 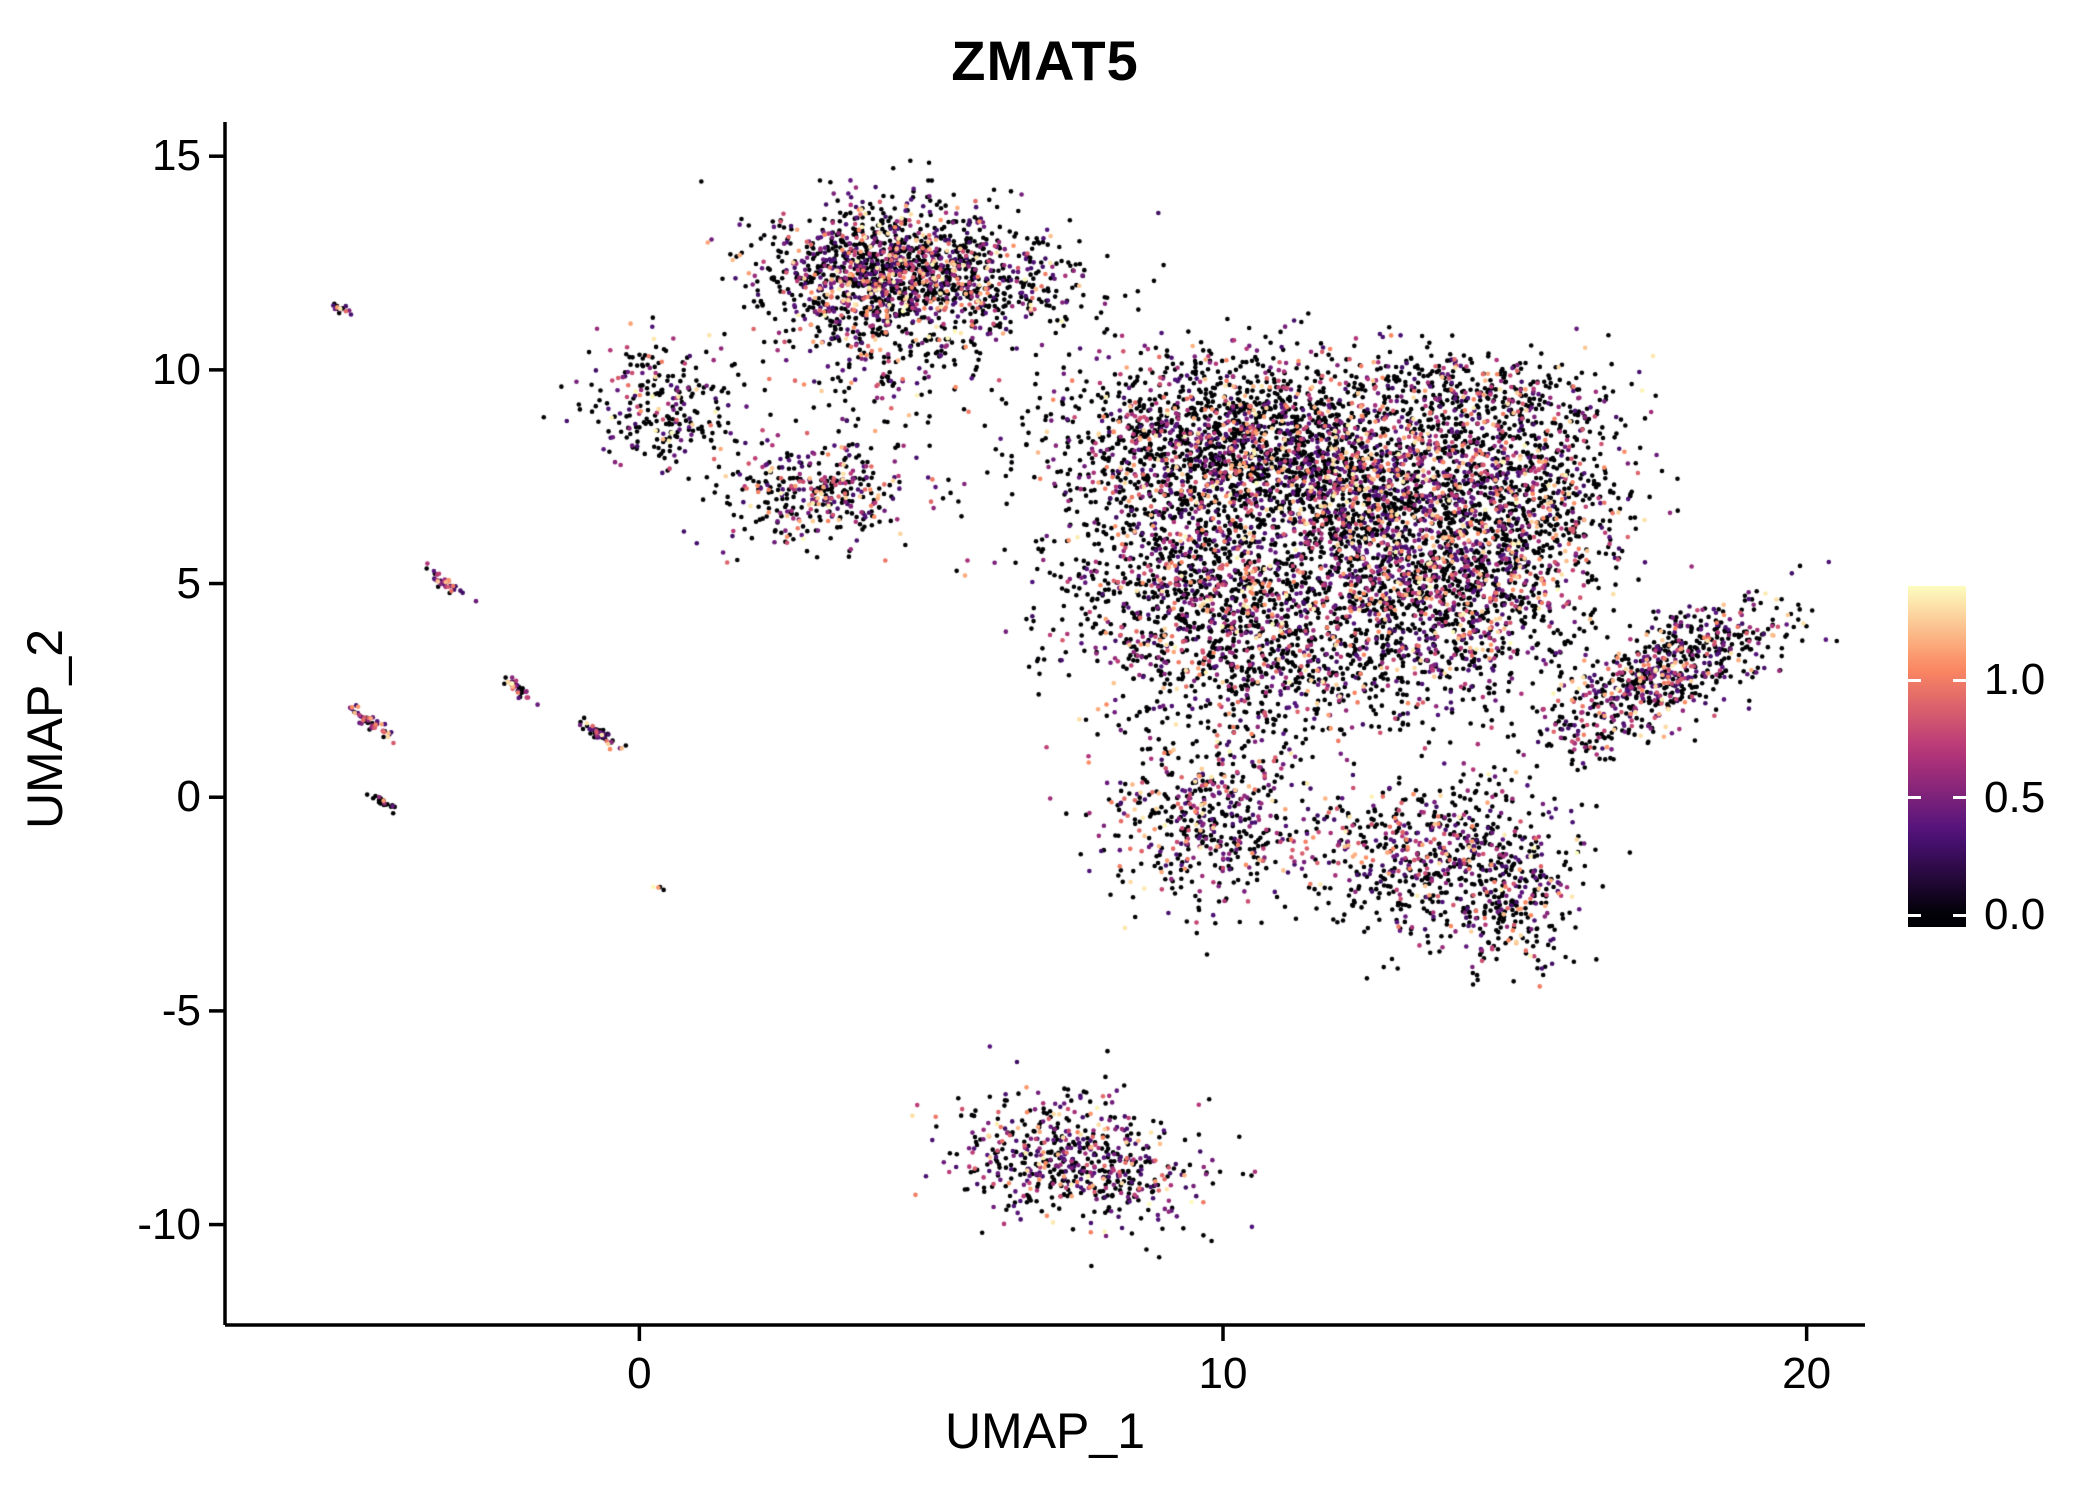 I want to click on plot-title: ZMAT5, so click(x=1045, y=60).